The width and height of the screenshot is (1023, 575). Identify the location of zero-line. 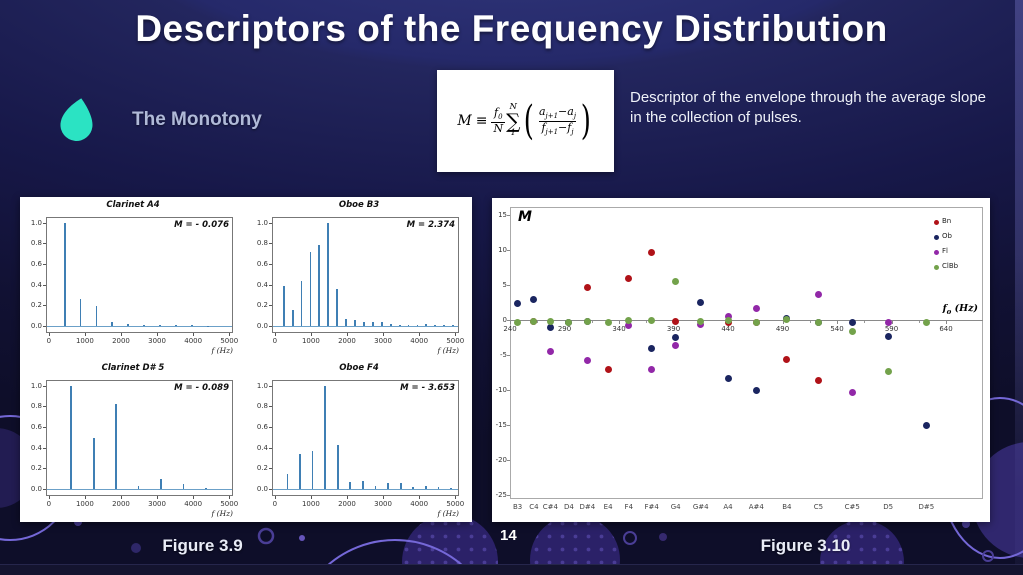
(746, 320).